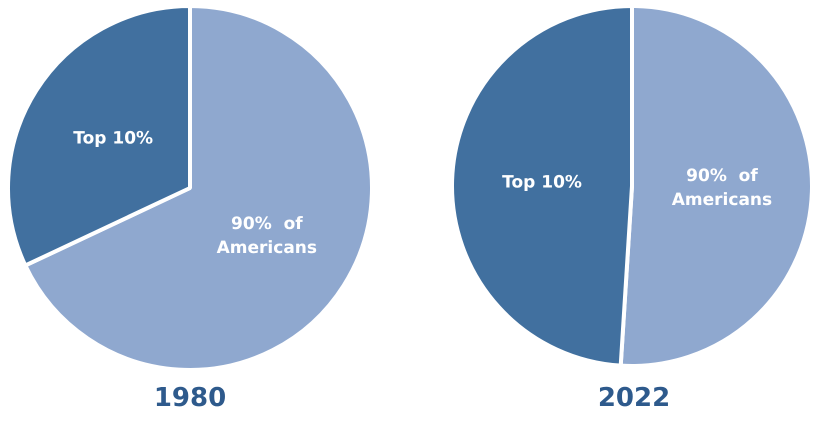  What do you see at coordinates (190, 398) in the screenshot?
I see `text: 1980` at bounding box center [190, 398].